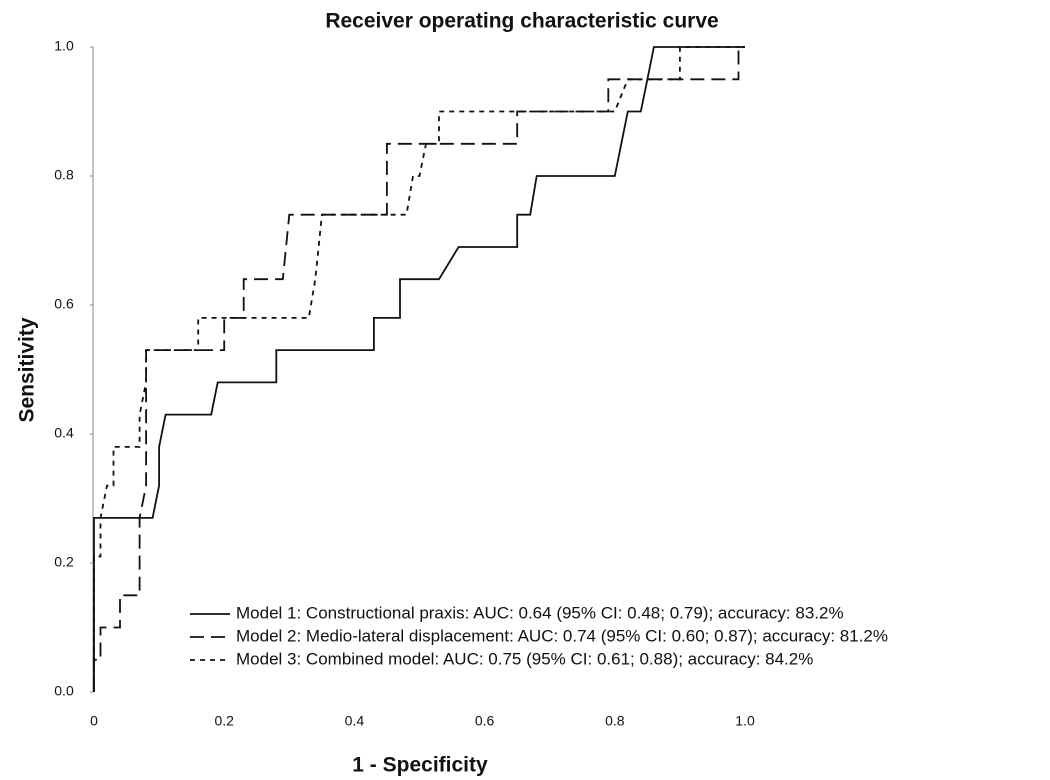 This screenshot has width=1050, height=780. What do you see at coordinates (224, 721) in the screenshot?
I see `x-tick-label: 0.2` at bounding box center [224, 721].